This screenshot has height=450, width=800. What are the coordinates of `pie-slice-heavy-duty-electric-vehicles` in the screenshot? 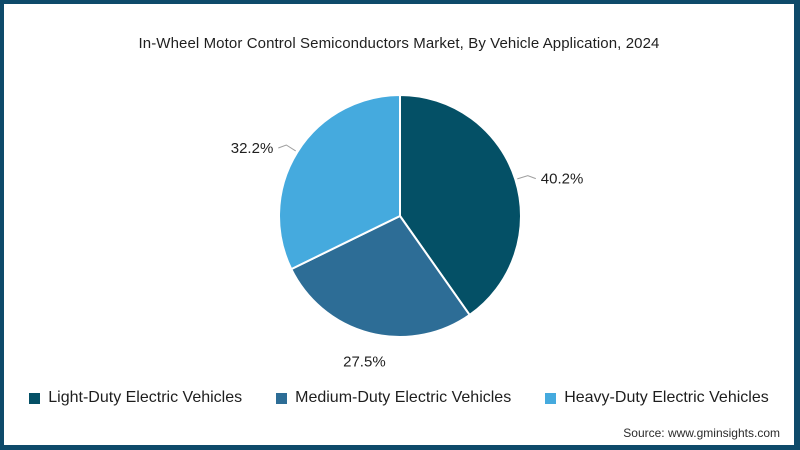 It's located at (339, 182).